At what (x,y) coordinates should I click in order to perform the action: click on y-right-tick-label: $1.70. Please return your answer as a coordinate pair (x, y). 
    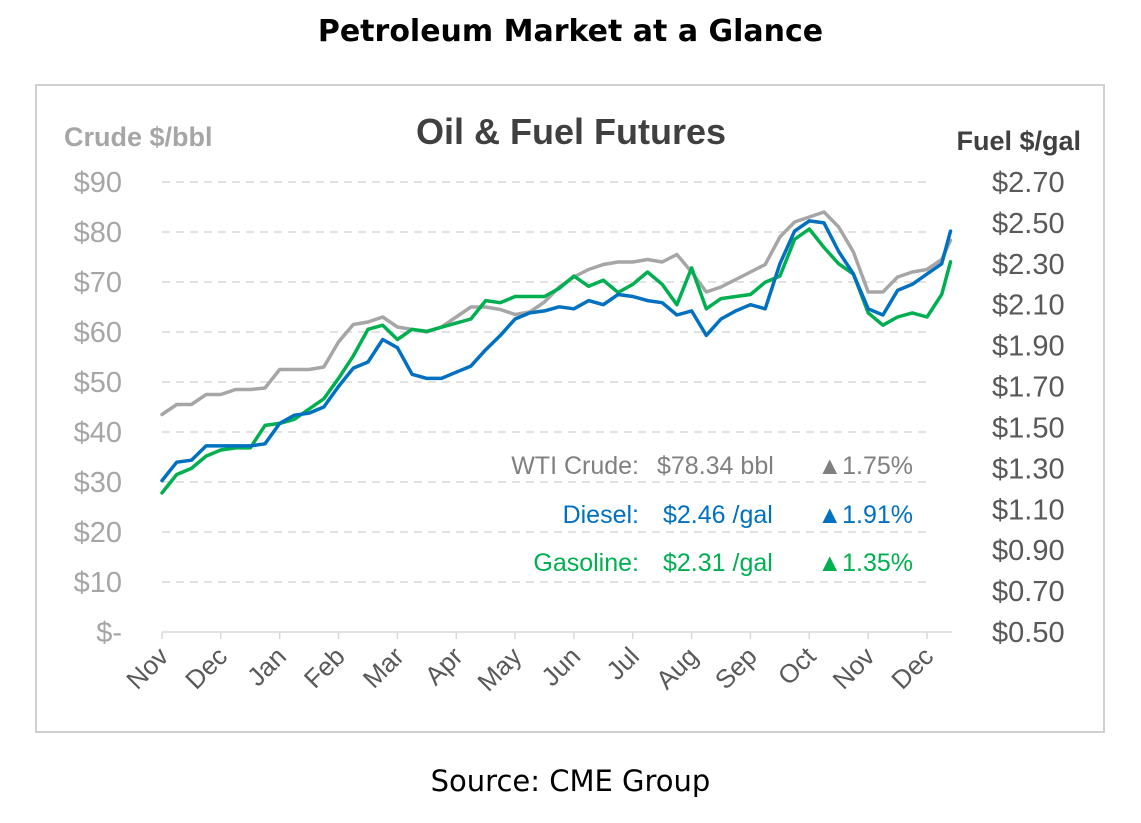
    Looking at the image, I should click on (1028, 388).